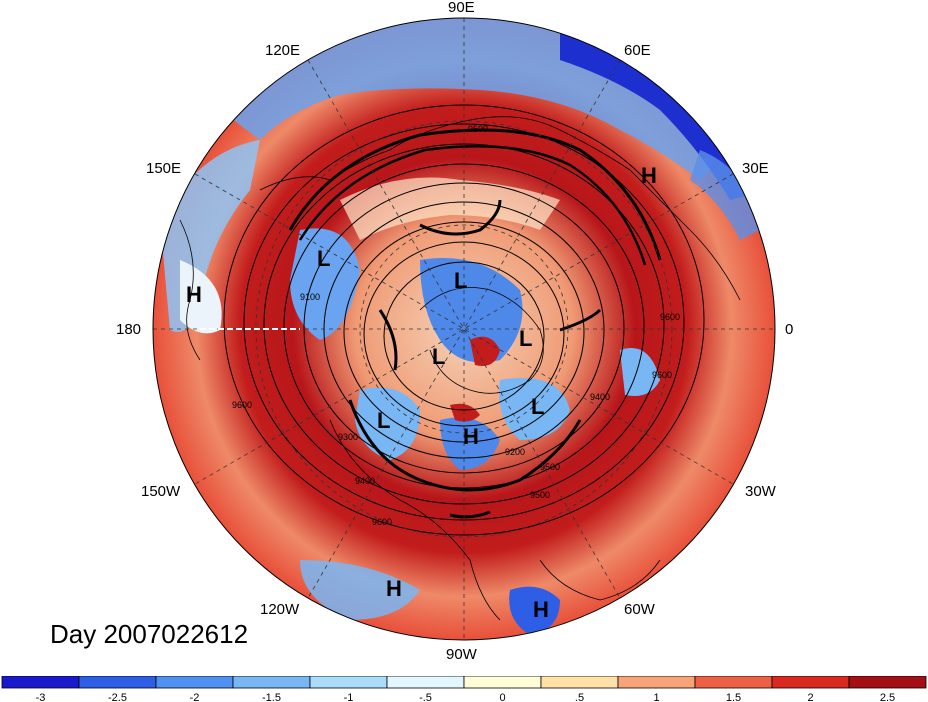  I want to click on contour-label: 9300, so click(348, 437).